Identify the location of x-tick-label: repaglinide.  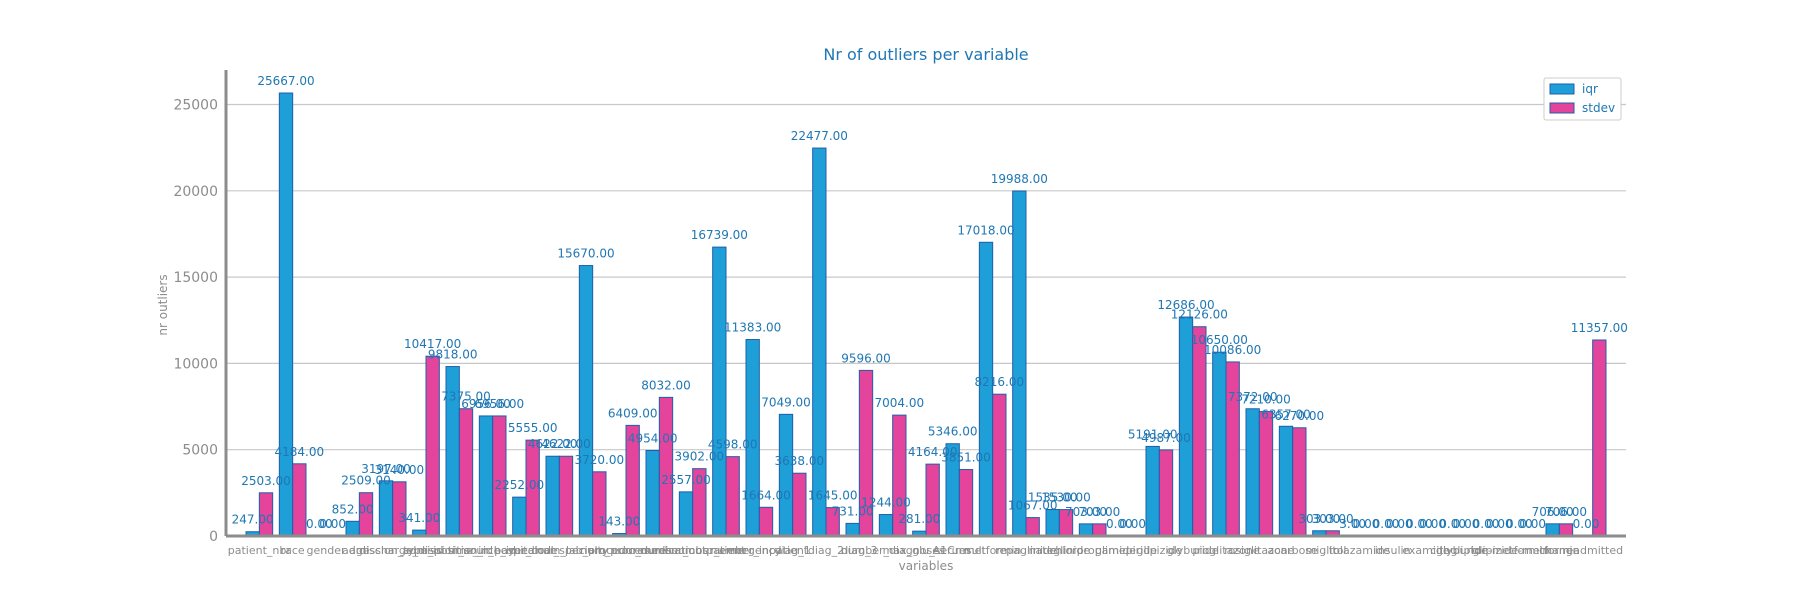
(1026, 550).